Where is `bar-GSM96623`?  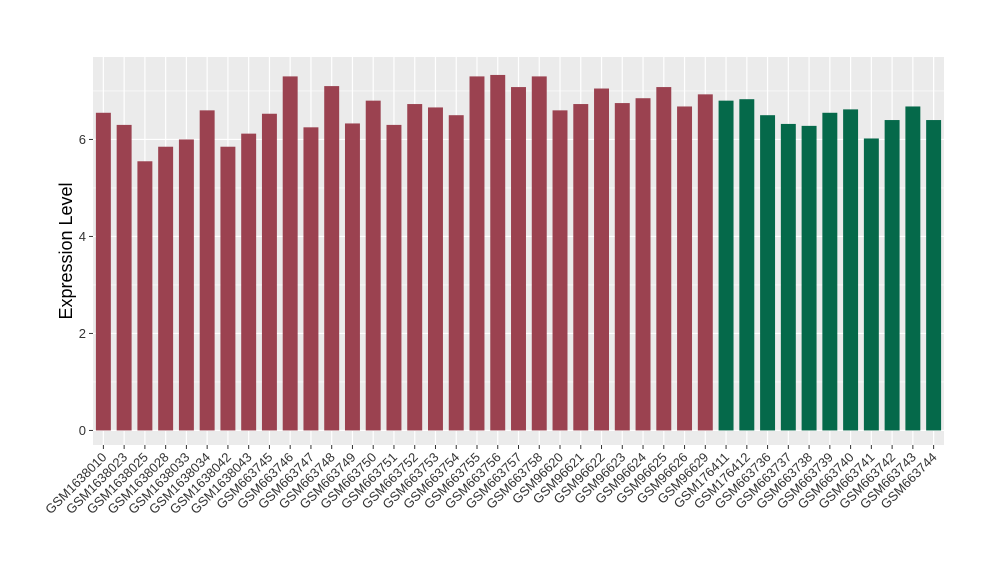
bar-GSM96623 is located at coordinates (622, 267).